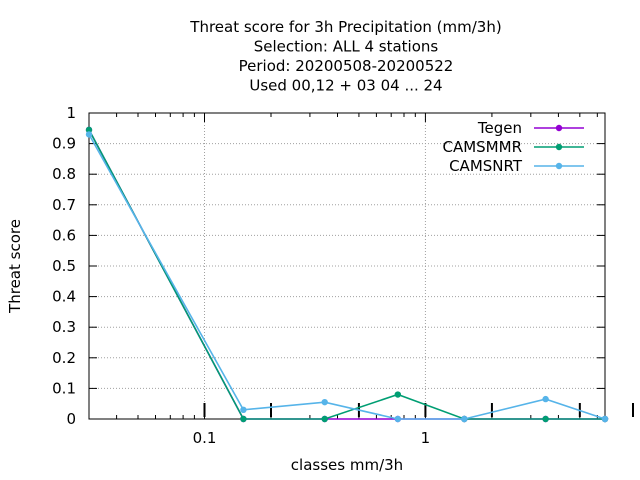 This screenshot has width=640, height=480. What do you see at coordinates (426, 438) in the screenshot?
I see `x-tick-label: 1` at bounding box center [426, 438].